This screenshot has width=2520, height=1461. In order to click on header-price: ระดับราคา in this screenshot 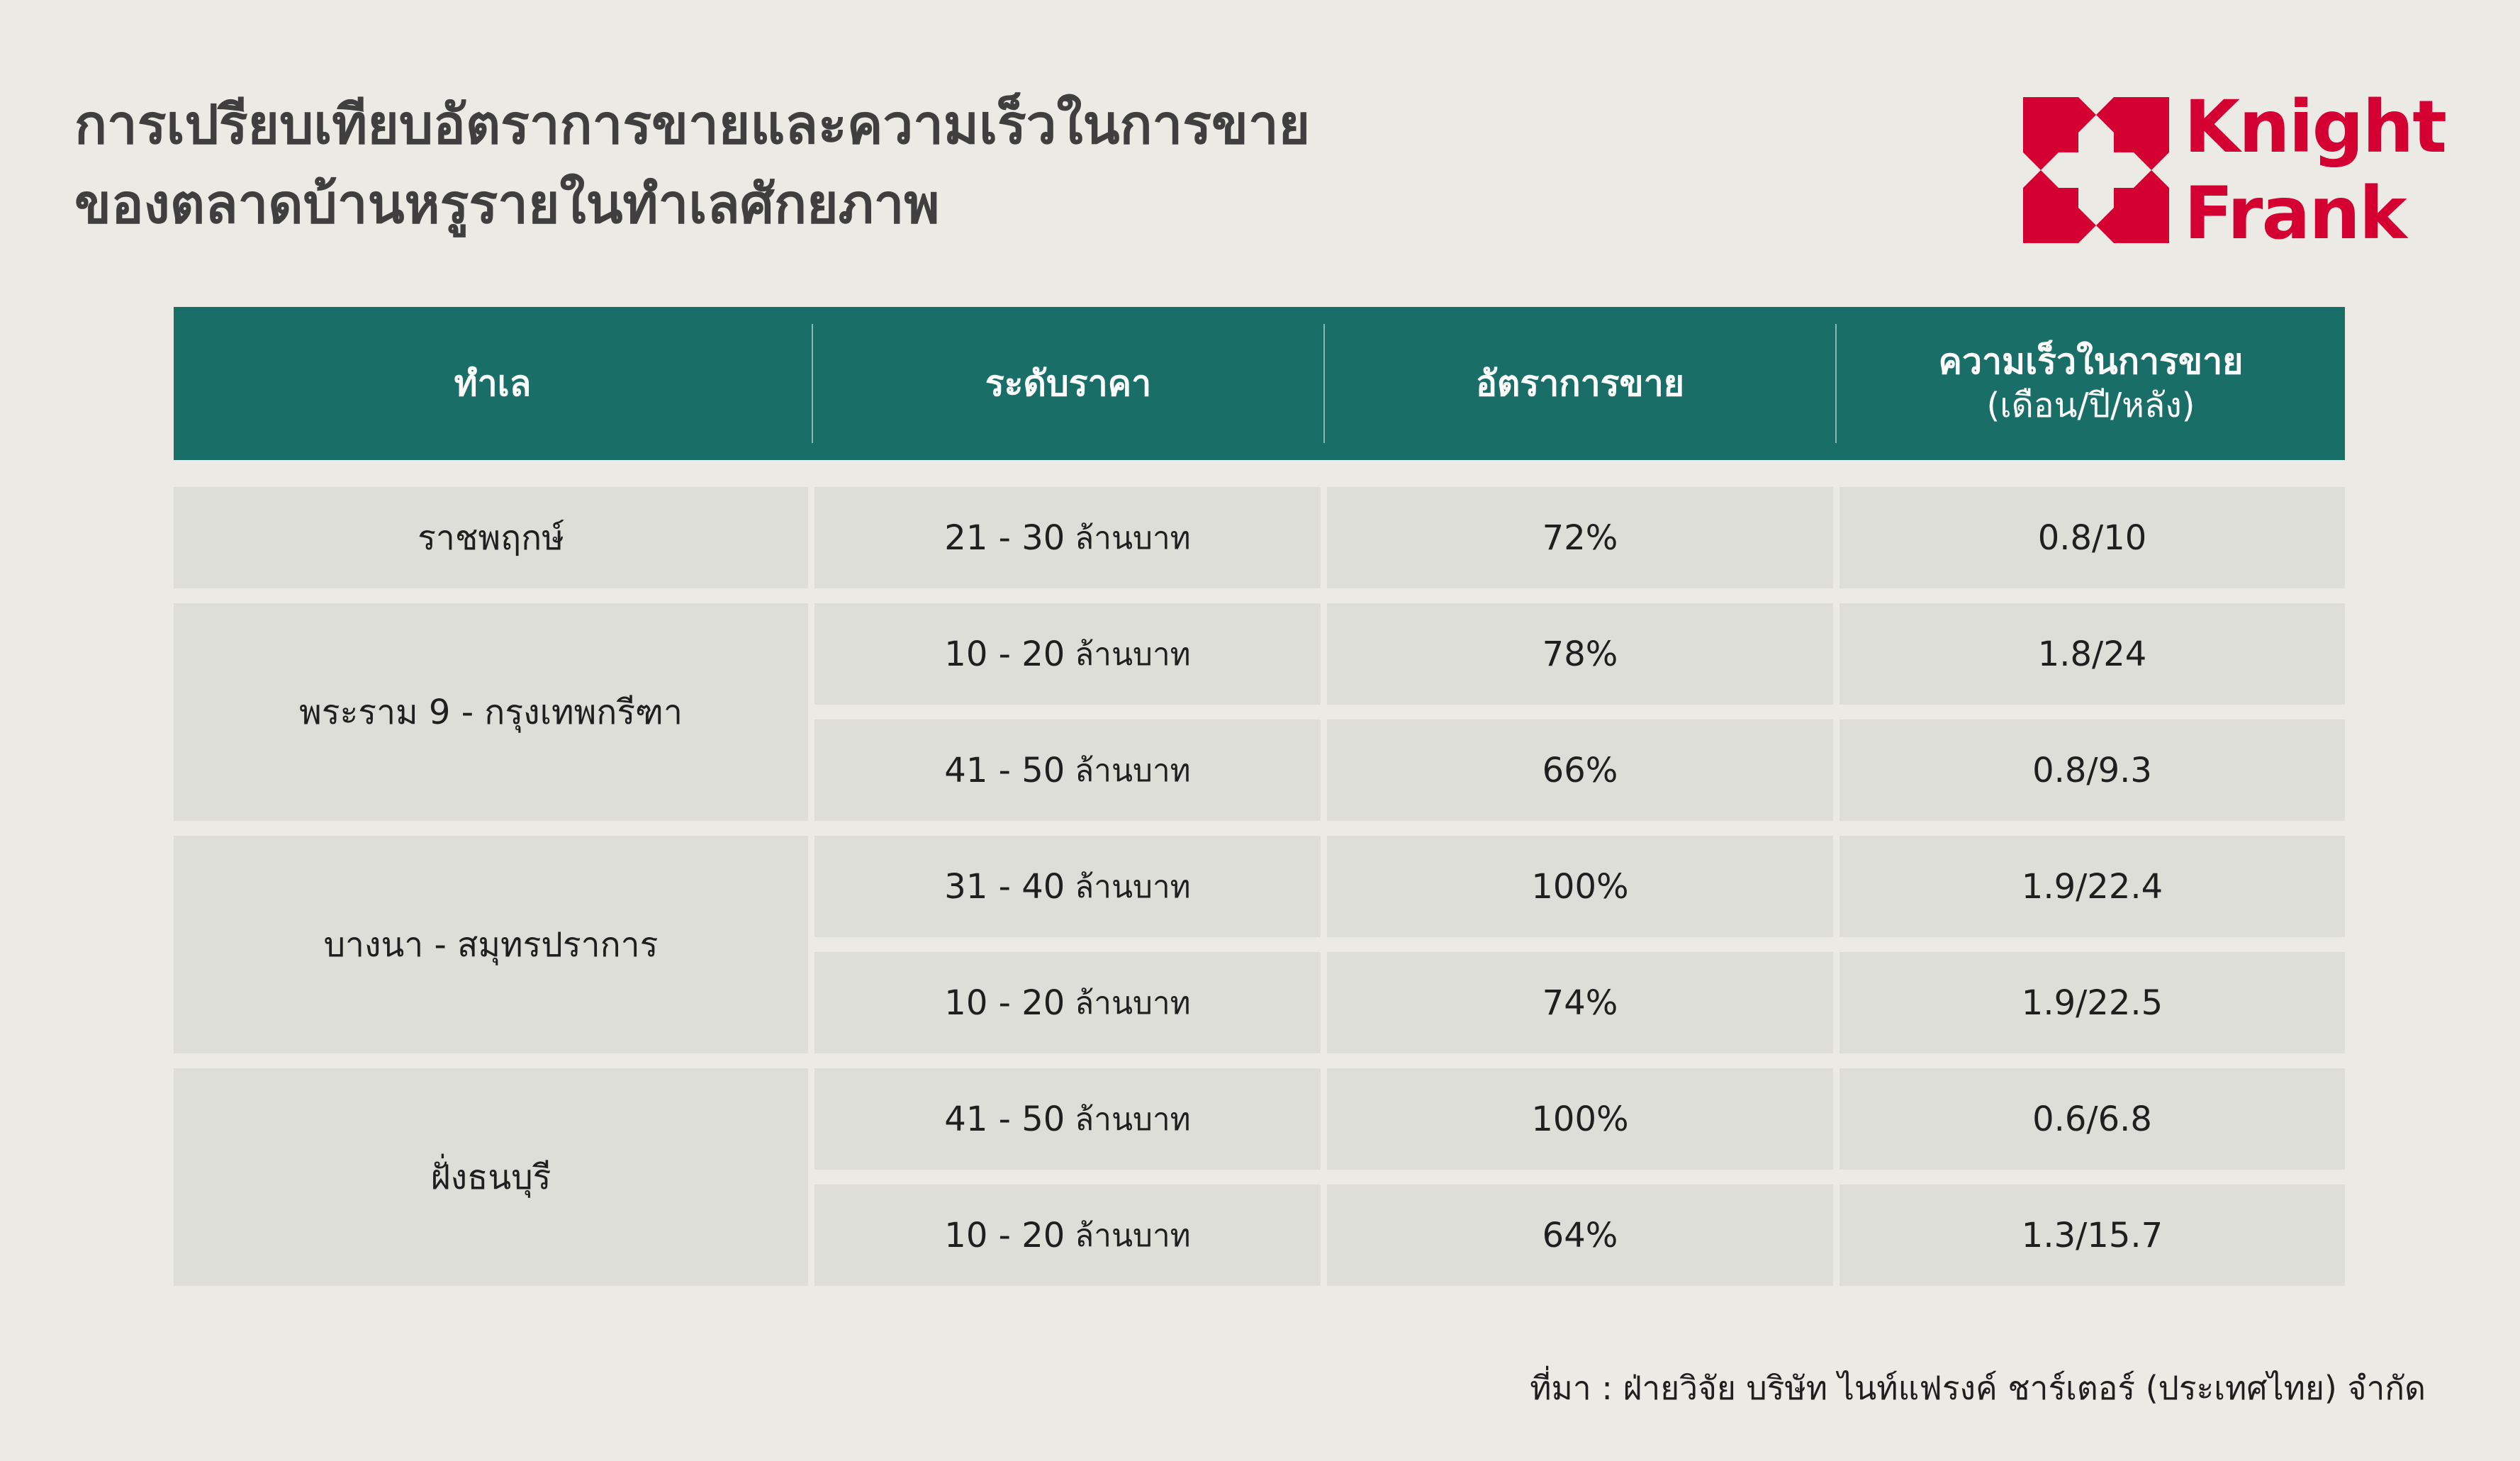, I will do `click(1068, 384)`.